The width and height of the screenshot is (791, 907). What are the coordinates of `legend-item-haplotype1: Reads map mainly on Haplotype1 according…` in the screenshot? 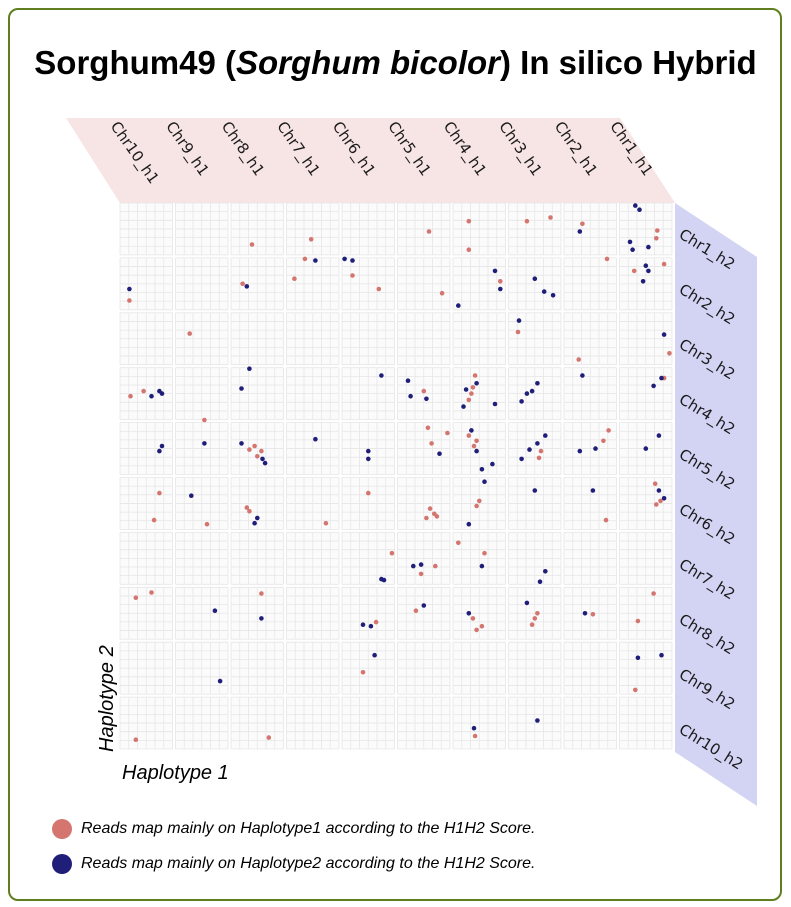 It's located at (293, 829).